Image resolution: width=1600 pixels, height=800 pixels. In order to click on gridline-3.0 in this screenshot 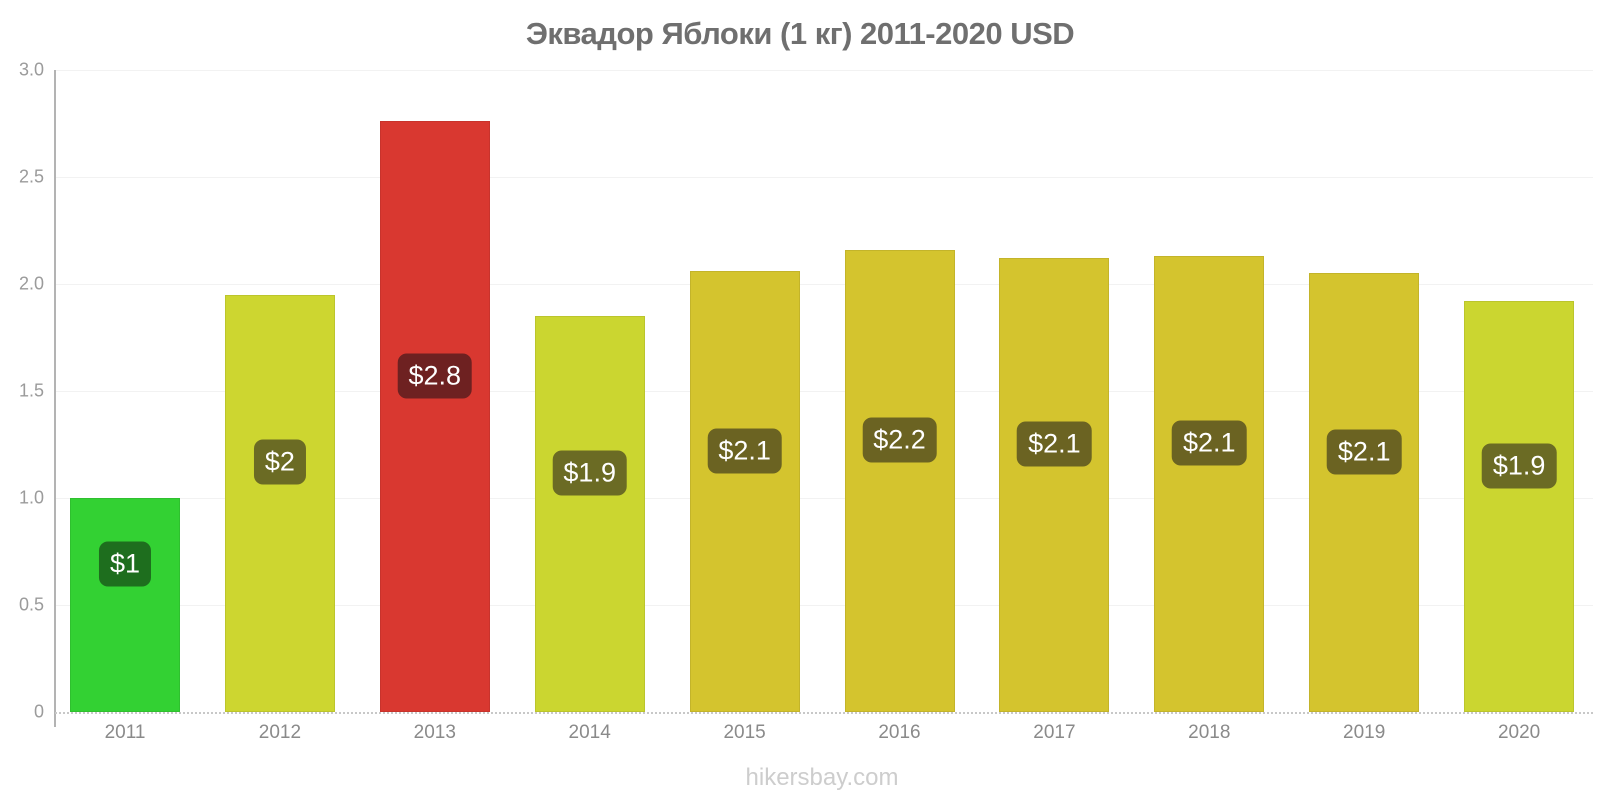, I will do `click(824, 70)`.